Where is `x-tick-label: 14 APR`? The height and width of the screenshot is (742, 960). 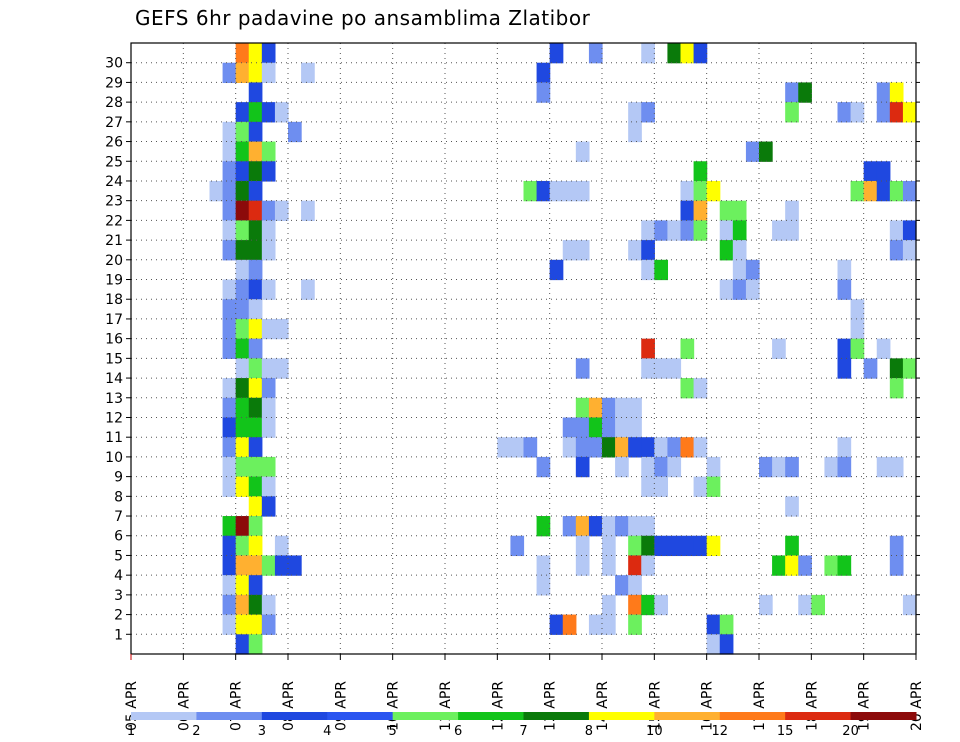 x-tick-label: 14 APR is located at coordinates (603, 706).